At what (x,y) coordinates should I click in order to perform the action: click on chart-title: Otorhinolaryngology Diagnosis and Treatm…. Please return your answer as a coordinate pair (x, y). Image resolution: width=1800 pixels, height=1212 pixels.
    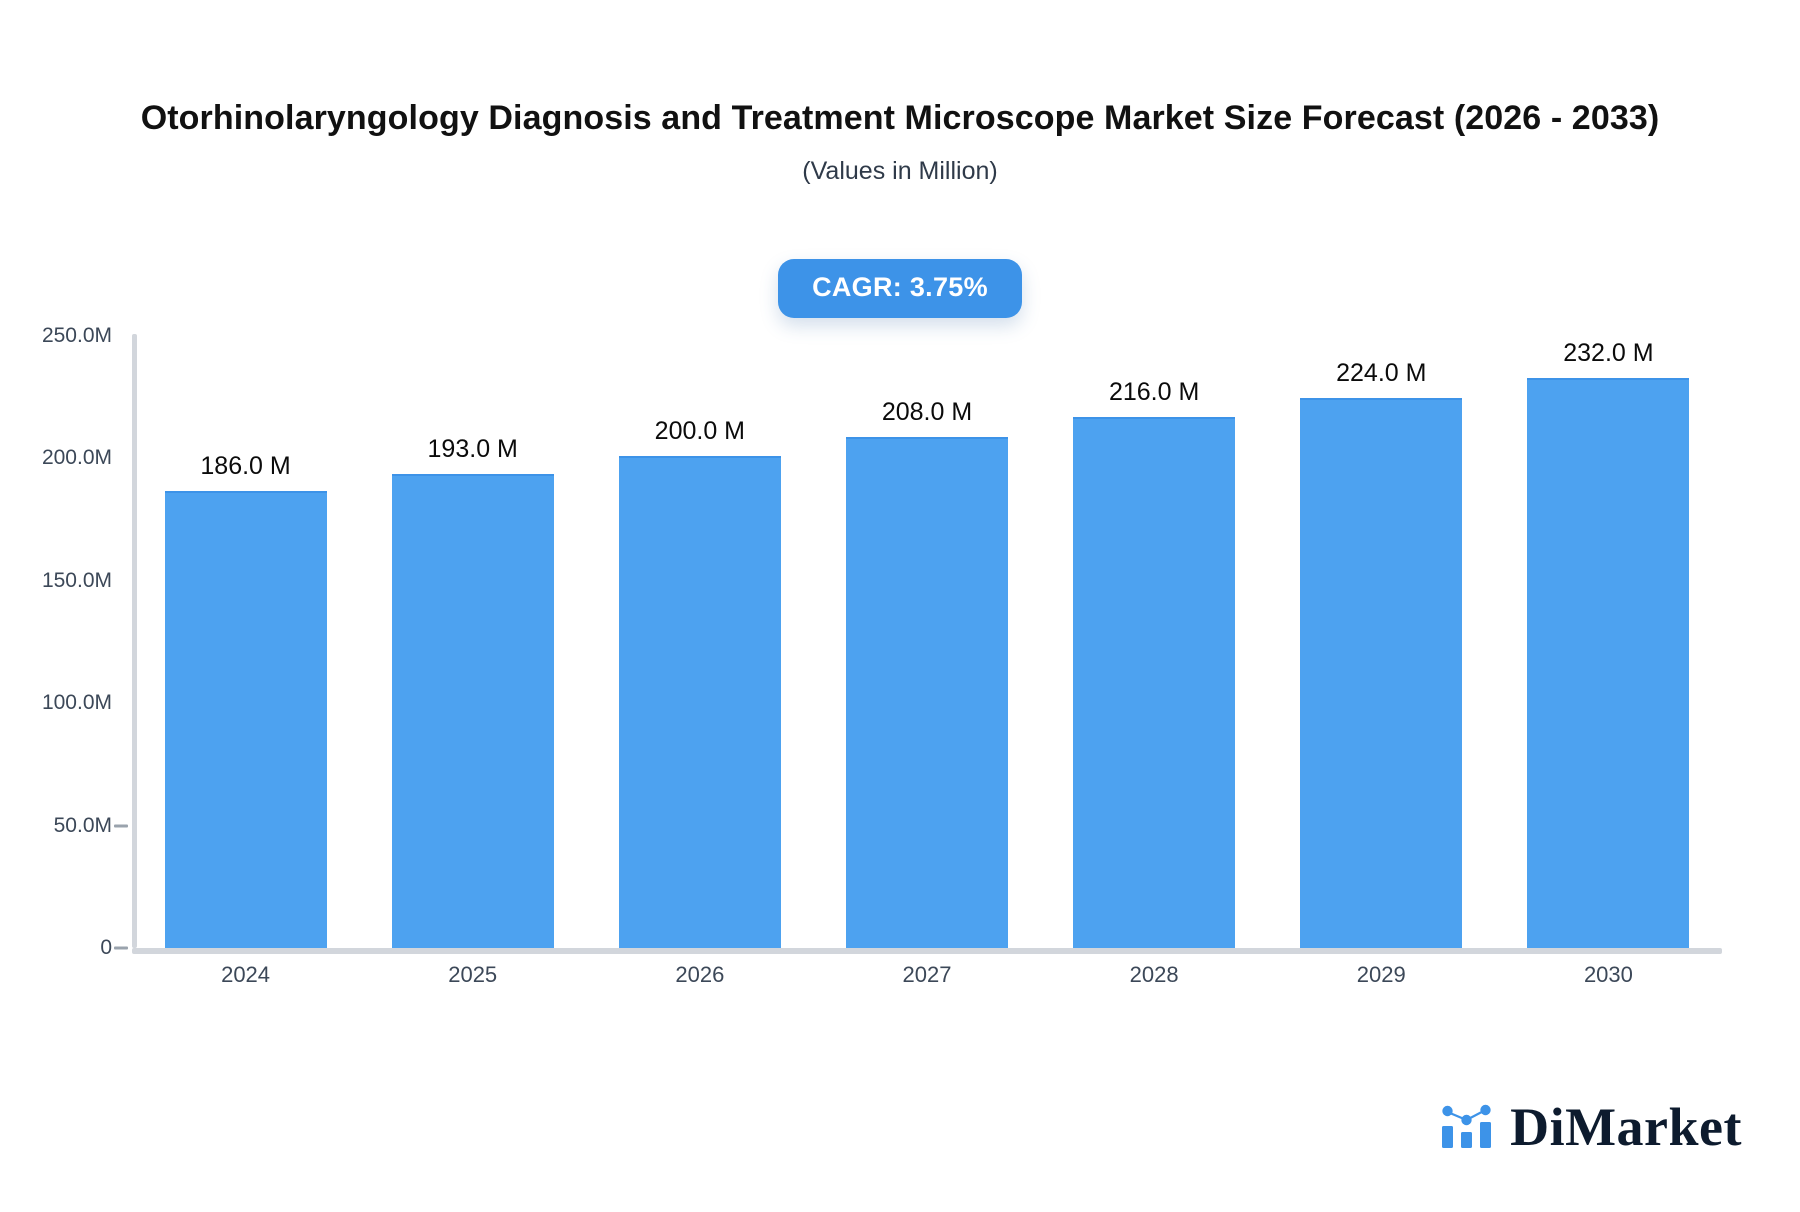
    Looking at the image, I should click on (900, 118).